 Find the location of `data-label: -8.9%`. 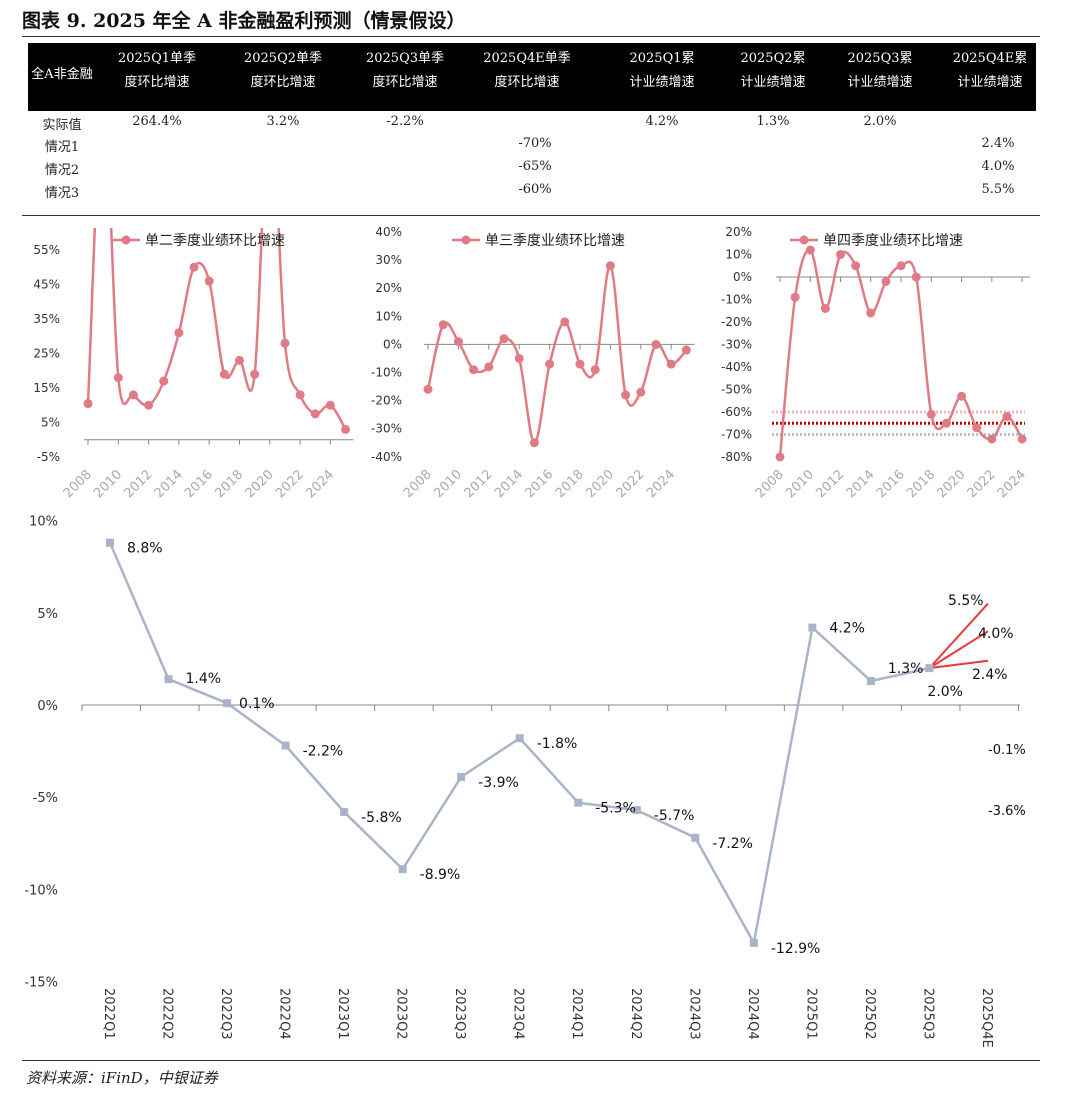

data-label: -8.9% is located at coordinates (440, 875).